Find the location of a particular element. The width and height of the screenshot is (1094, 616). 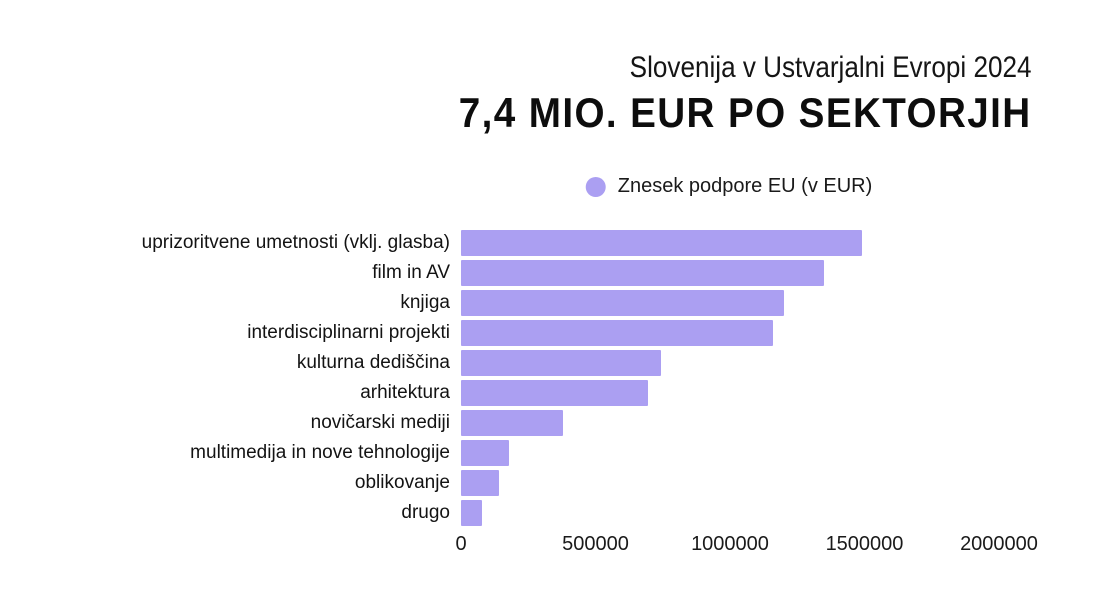

bar-row: uprizoritvene umetnosti (vklj. glasba) is located at coordinates (547, 243).